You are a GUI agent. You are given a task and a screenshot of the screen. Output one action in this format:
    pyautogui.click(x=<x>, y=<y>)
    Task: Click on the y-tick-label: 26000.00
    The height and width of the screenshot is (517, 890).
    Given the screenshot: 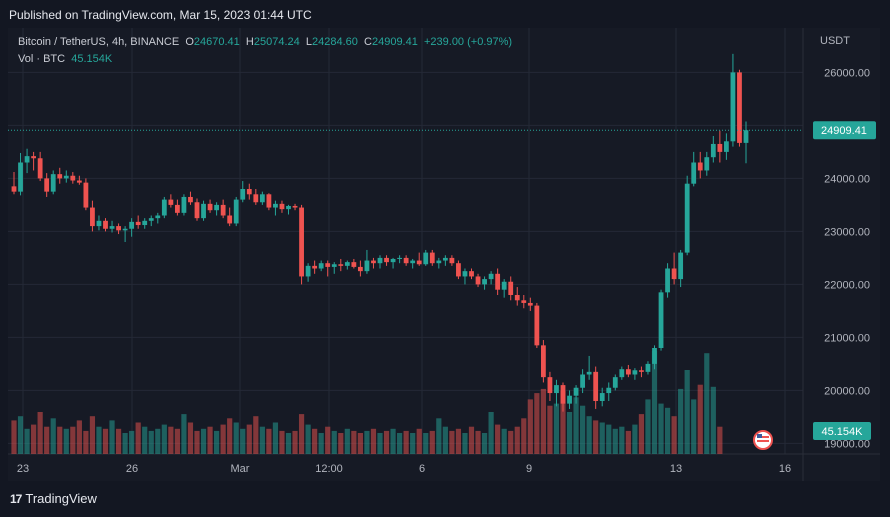 What is the action you would take?
    pyautogui.click(x=847, y=73)
    